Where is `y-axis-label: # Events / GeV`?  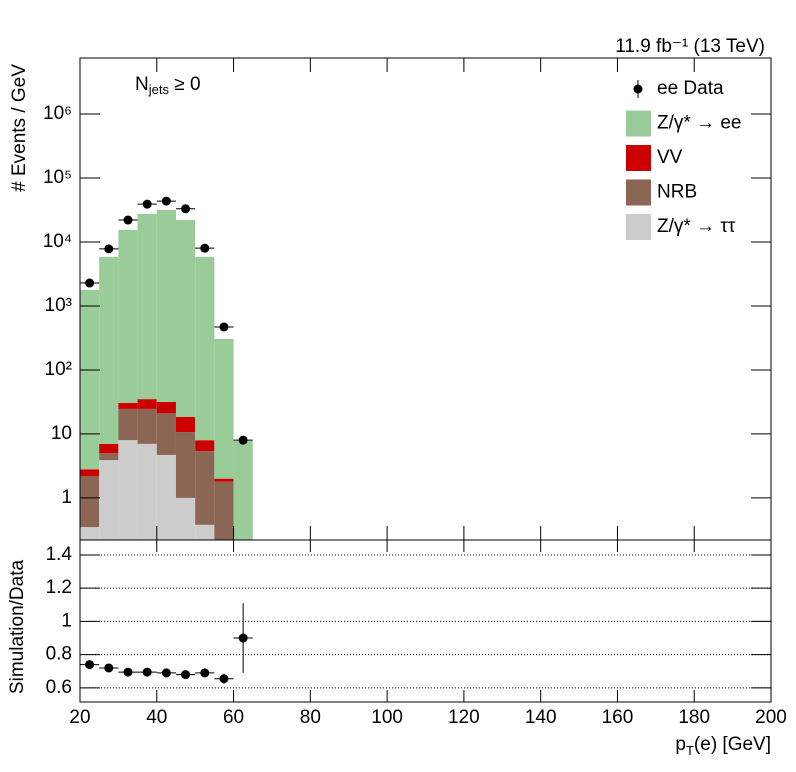 y-axis-label: # Events / GeV is located at coordinates (19, 128).